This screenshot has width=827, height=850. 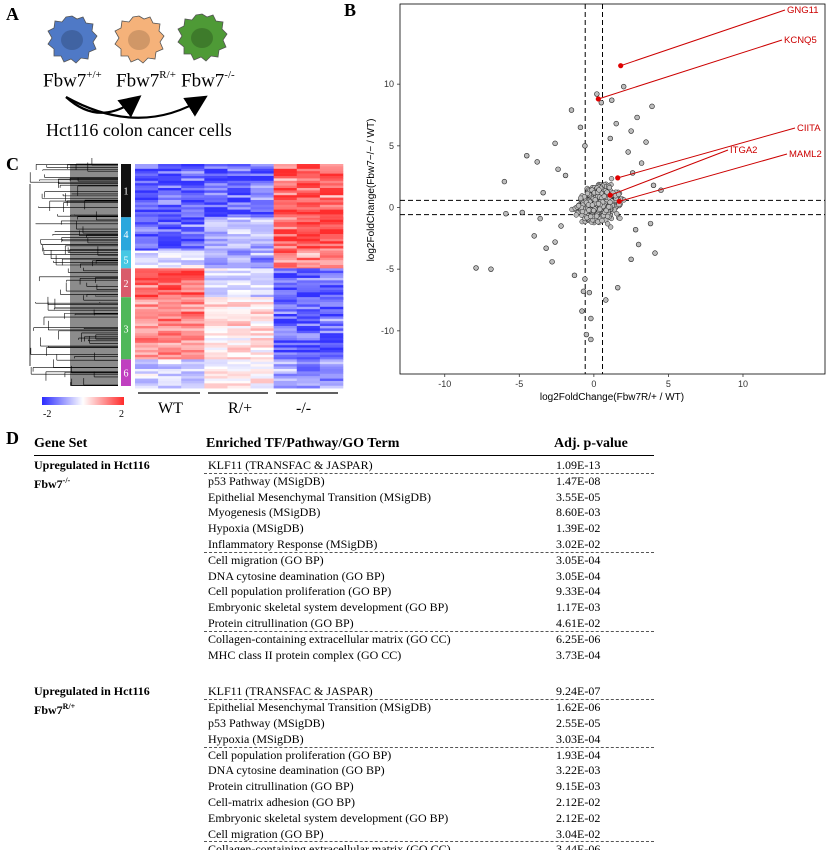 What do you see at coordinates (281, 786) in the screenshot?
I see `term-cell: Protein citrullination (GO BP)` at bounding box center [281, 786].